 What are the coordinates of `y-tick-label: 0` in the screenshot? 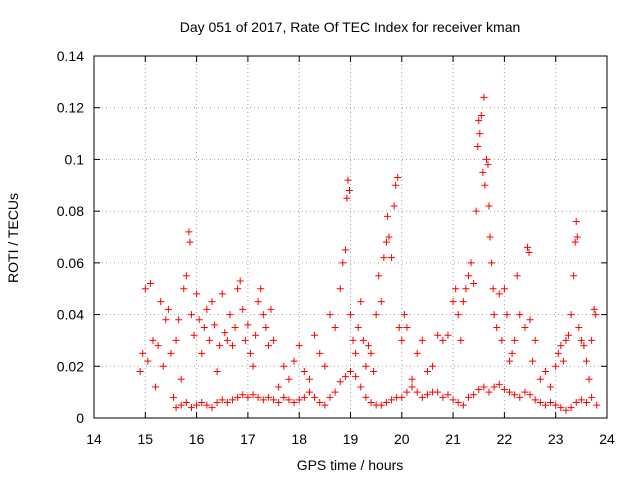 It's located at (80, 418).